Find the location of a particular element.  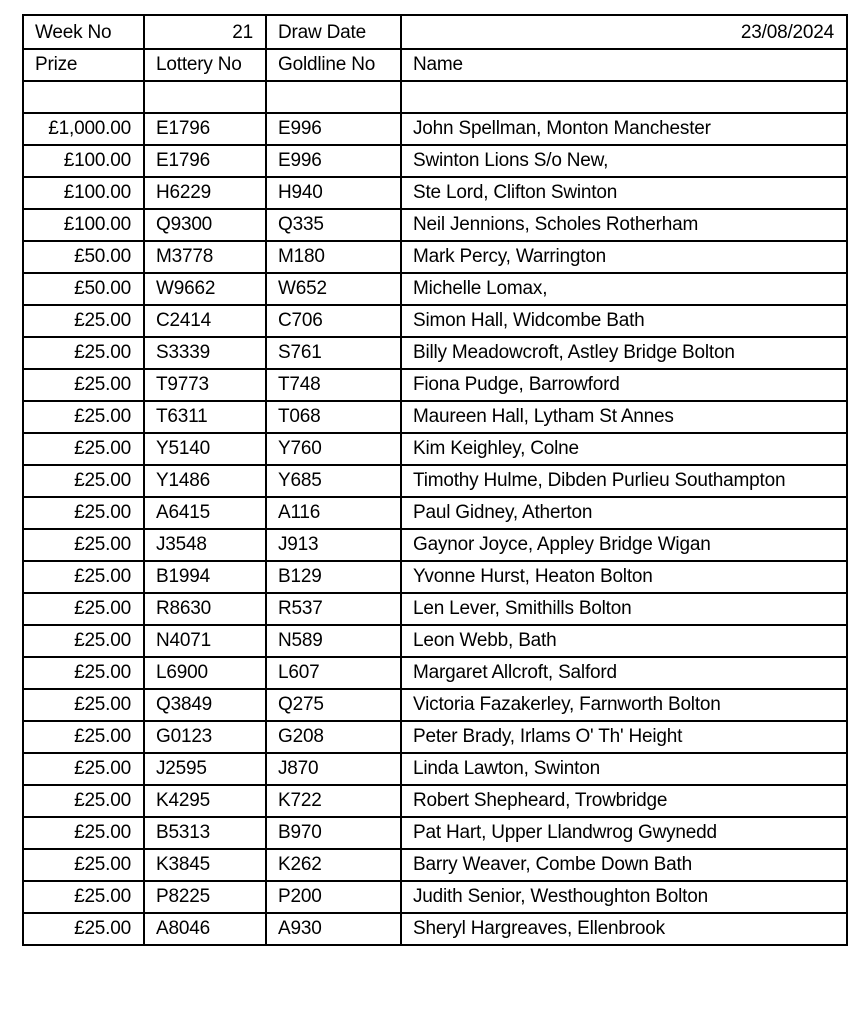

lottery-no-cell: N4071 is located at coordinates (205, 641).